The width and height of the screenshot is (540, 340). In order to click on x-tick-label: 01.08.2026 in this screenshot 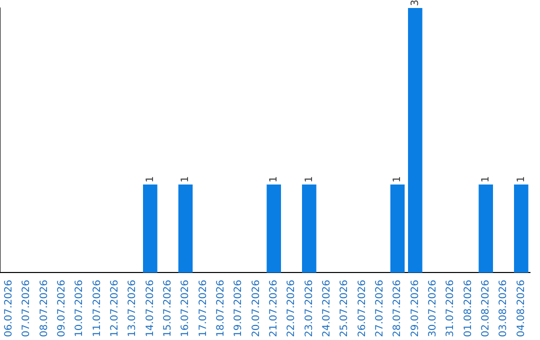, I will do `click(468, 309)`.